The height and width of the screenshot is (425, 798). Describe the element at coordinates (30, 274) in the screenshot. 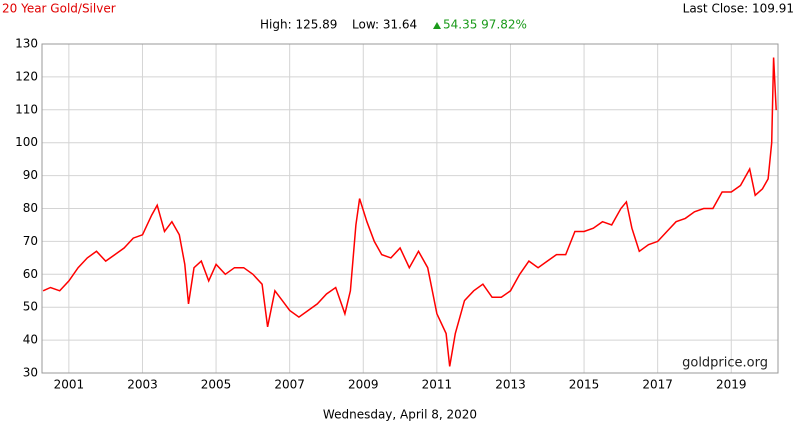

I see `y-tick-label: 60` at that location.